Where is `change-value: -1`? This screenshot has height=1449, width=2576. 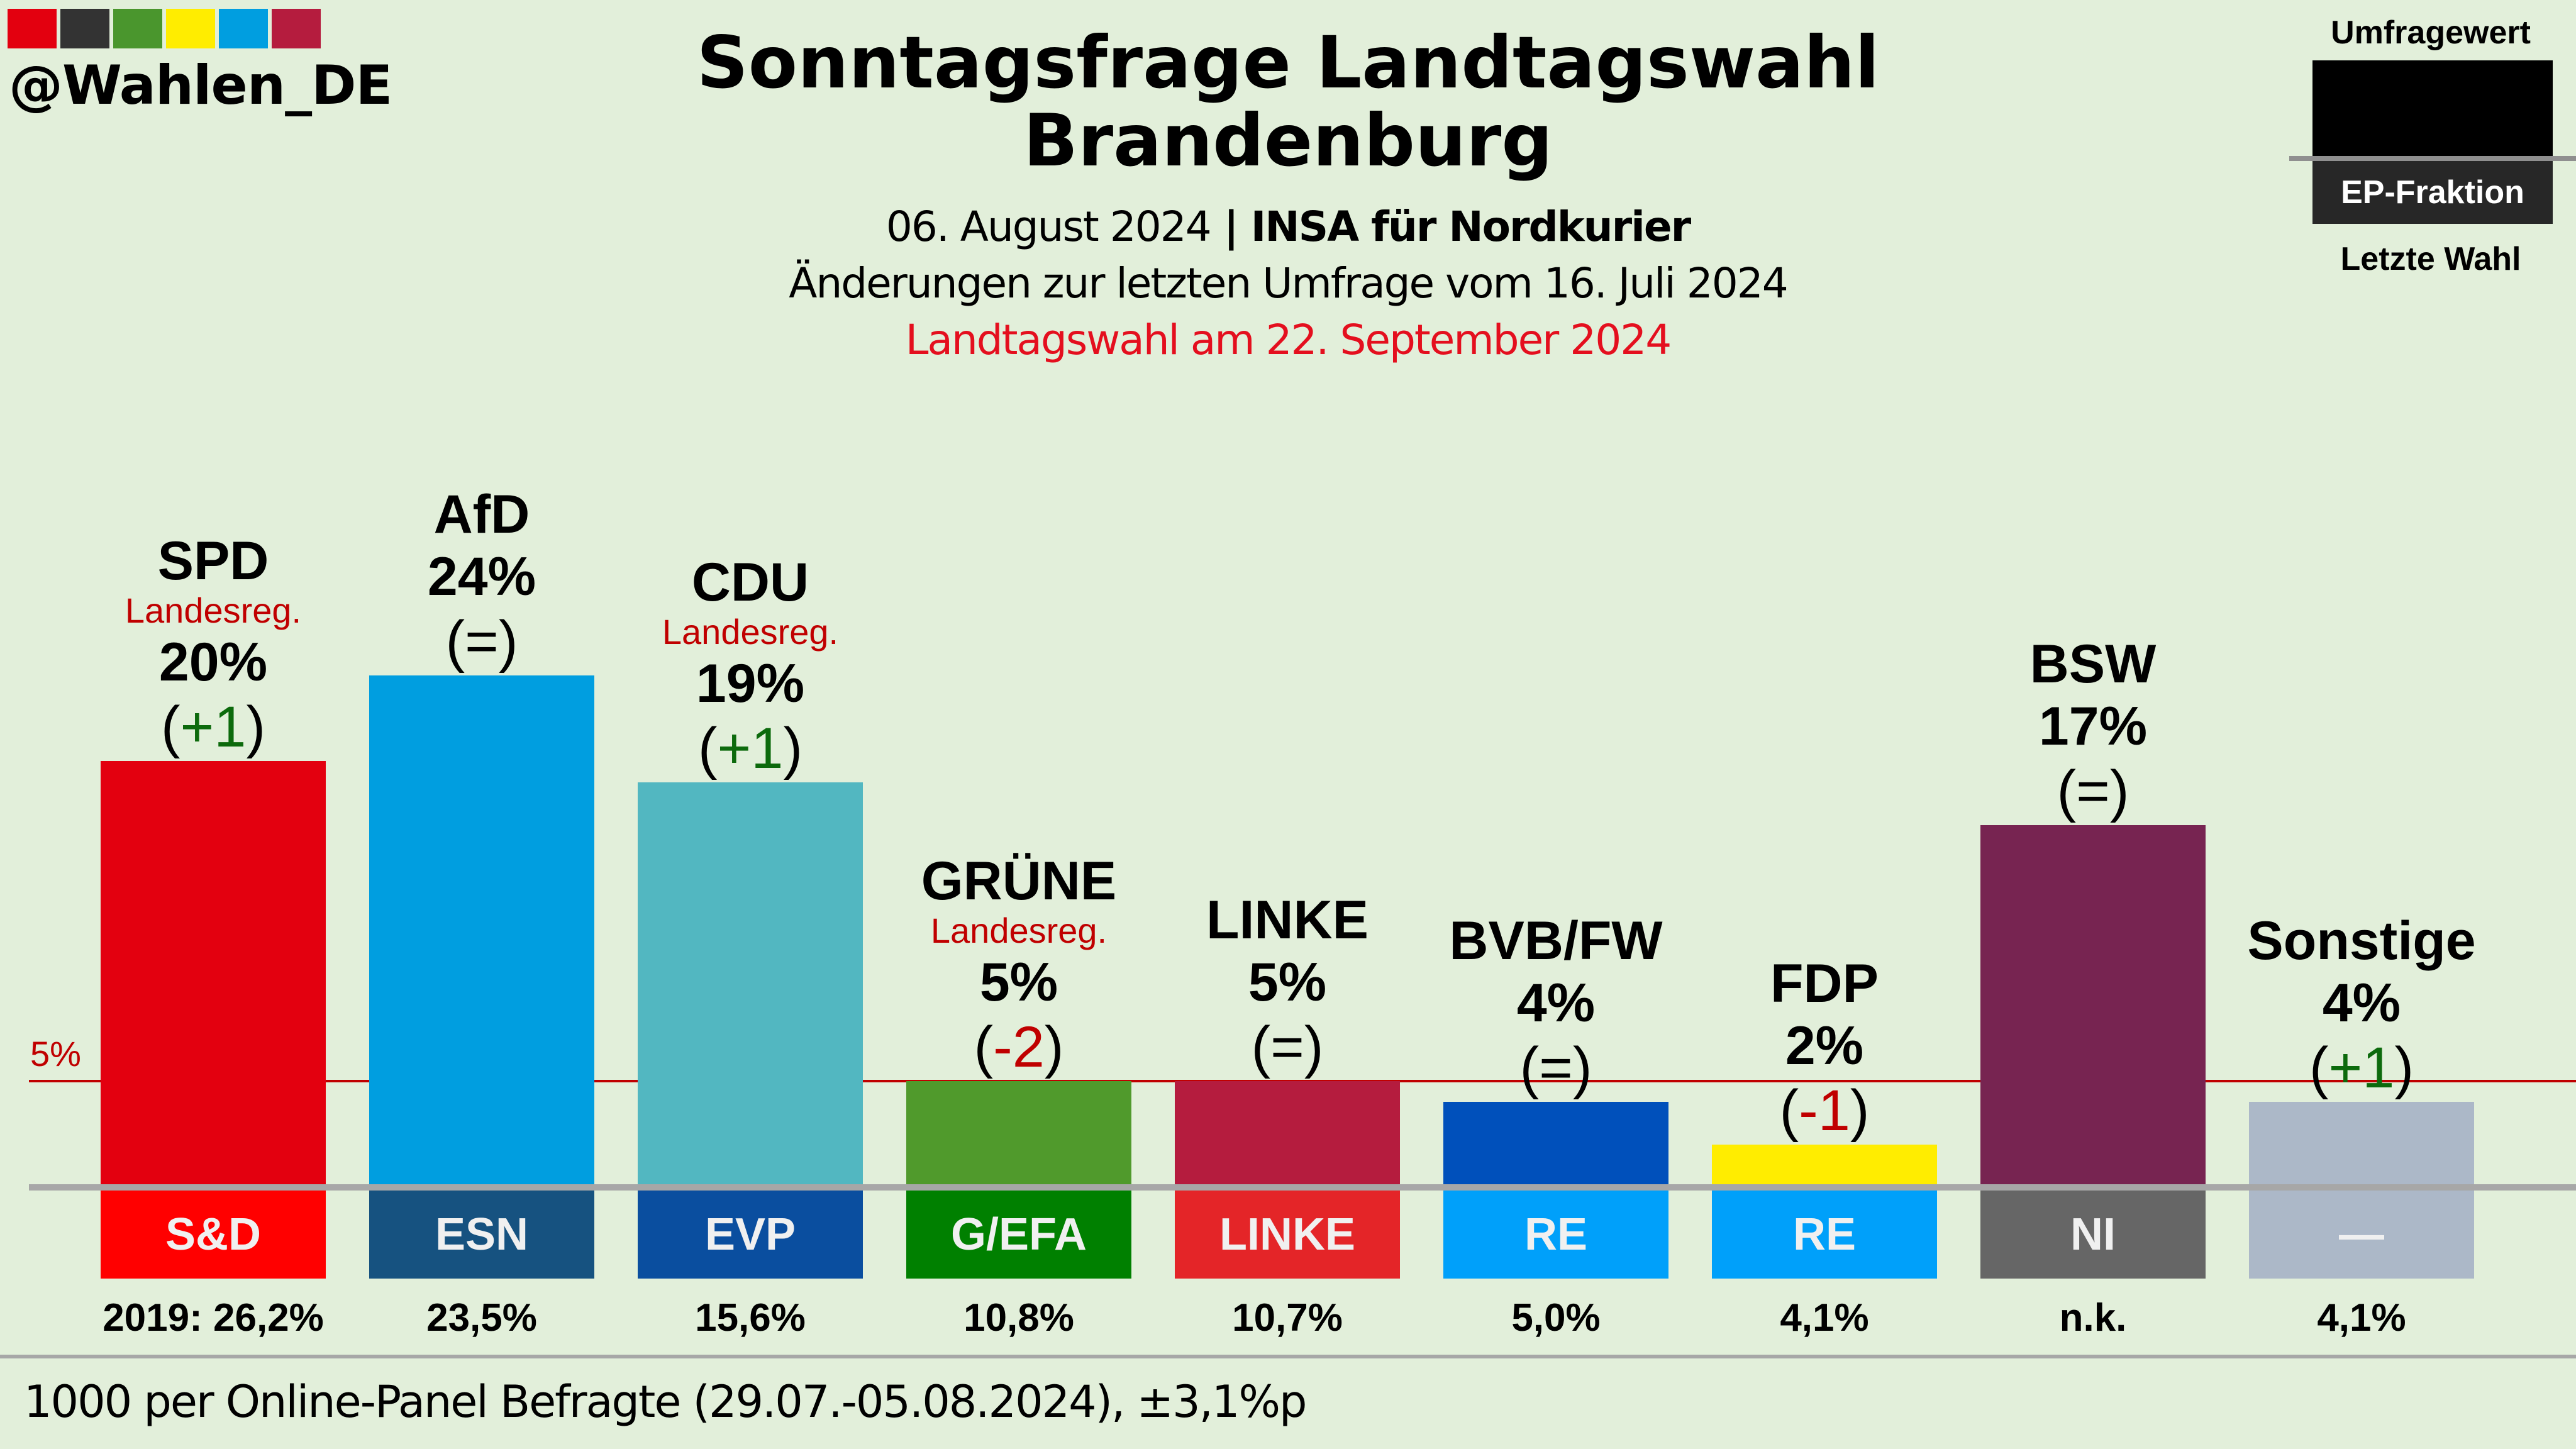 change-value: -1 is located at coordinates (1824, 1111).